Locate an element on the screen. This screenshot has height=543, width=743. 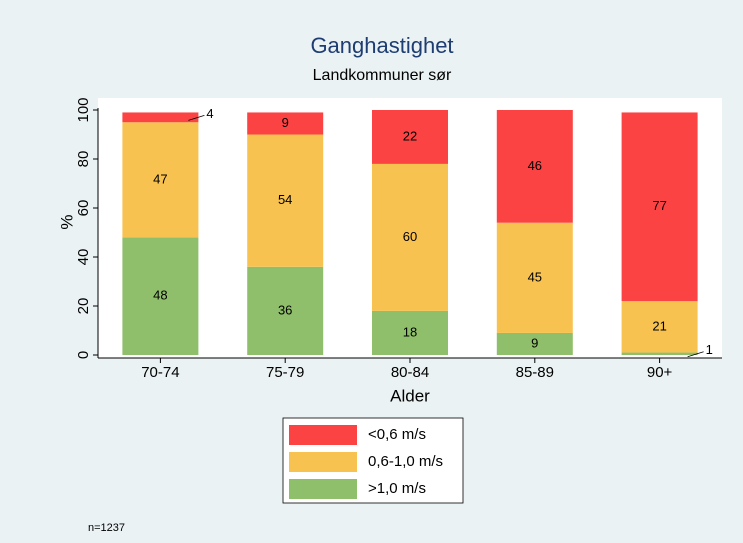
value-label: 45 is located at coordinates (535, 276).